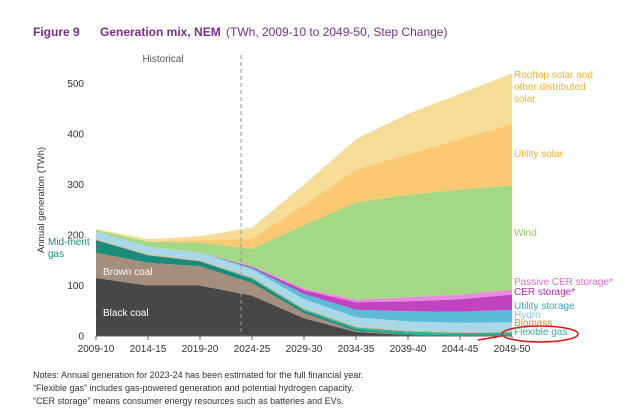 Image resolution: width=632 pixels, height=418 pixels. What do you see at coordinates (336, 32) in the screenshot?
I see `chart-subtitle: (TWh, 2009-10 to 2049-50, Step Change)` at bounding box center [336, 32].